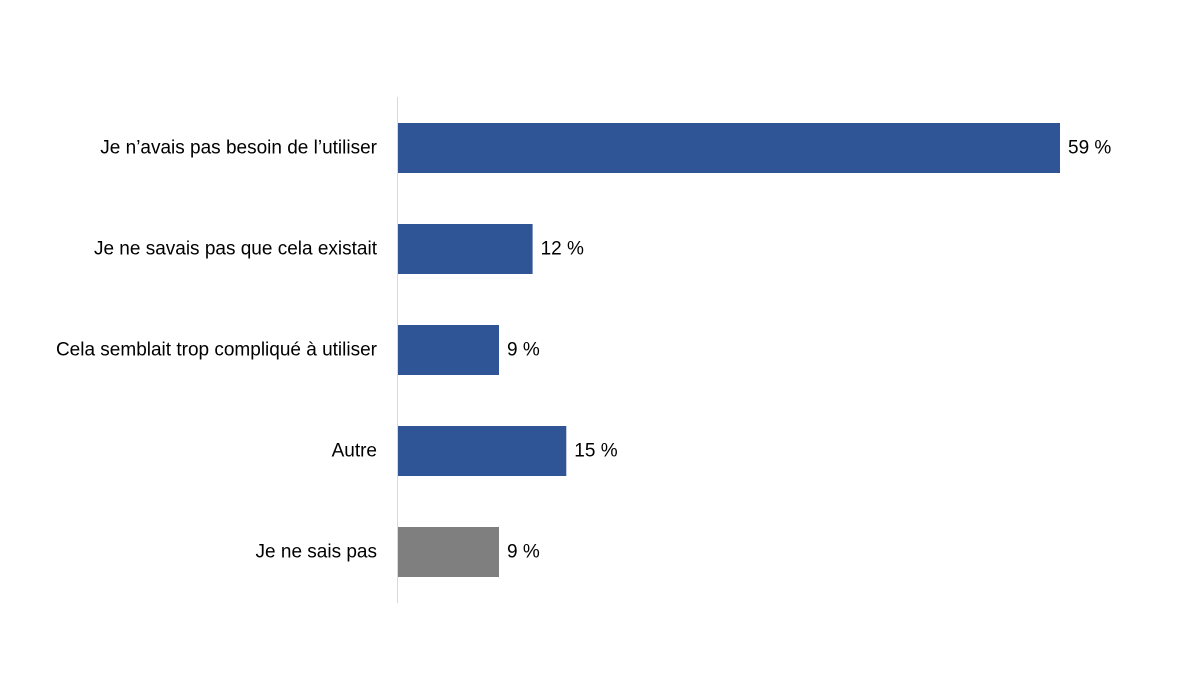 This screenshot has width=1200, height=675. Describe the element at coordinates (1089, 148) in the screenshot. I see `value-label-1: 59 %` at that location.